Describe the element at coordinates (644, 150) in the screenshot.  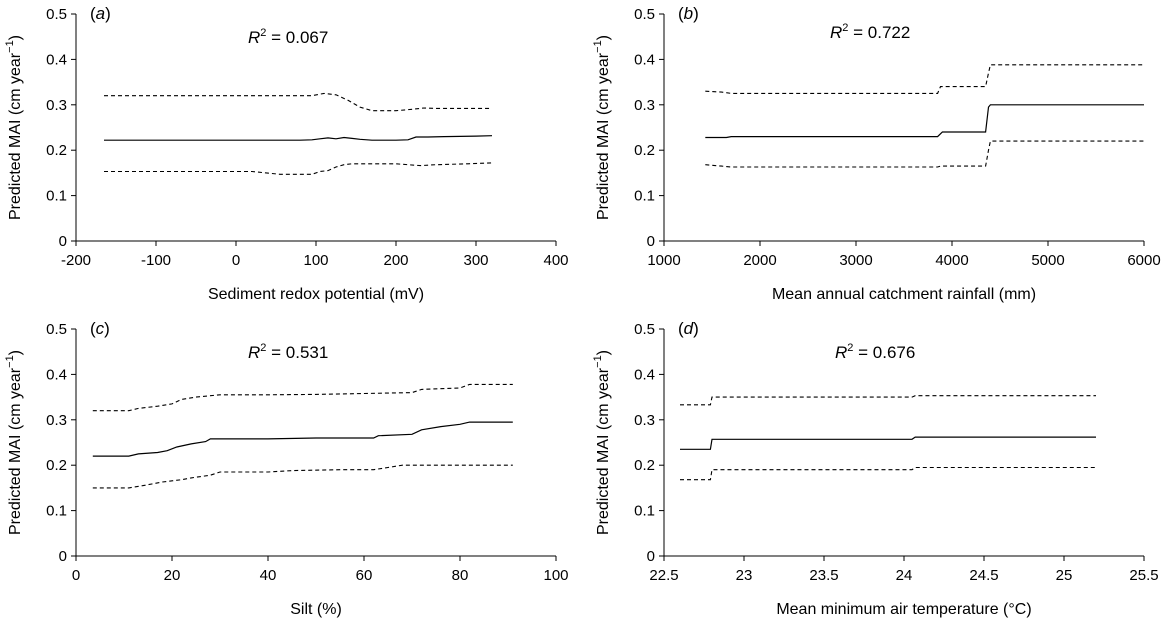
I see `chart-b-y-tick-label: 0.2` at that location.